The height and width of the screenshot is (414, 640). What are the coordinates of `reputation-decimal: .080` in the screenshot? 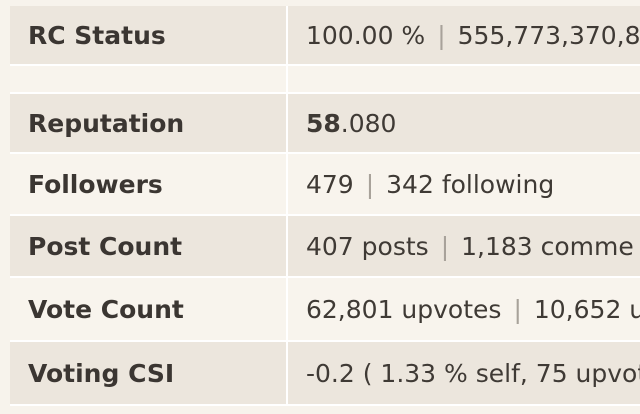 It's located at (368, 123).